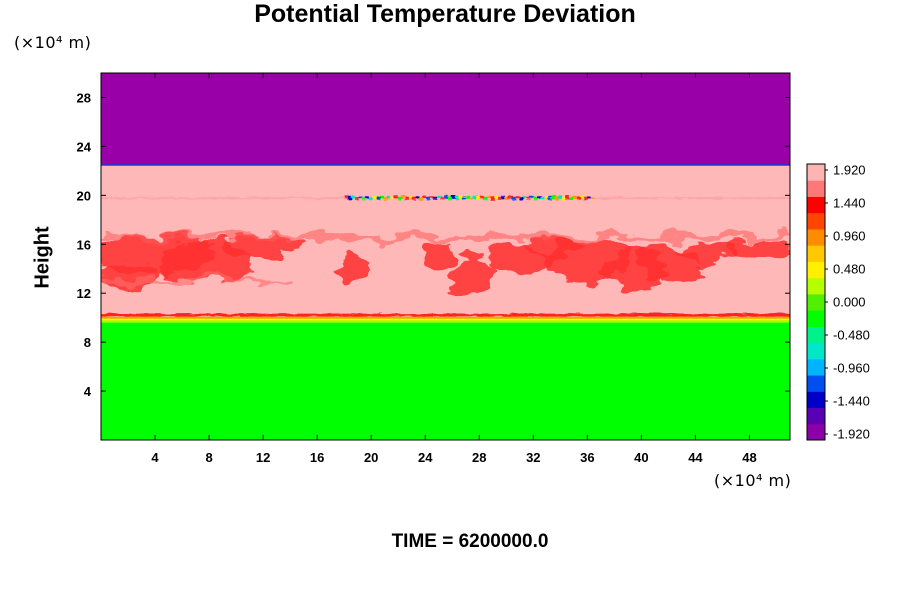 This screenshot has height=600, width=900. I want to click on upper-boundary, so click(445, 164).